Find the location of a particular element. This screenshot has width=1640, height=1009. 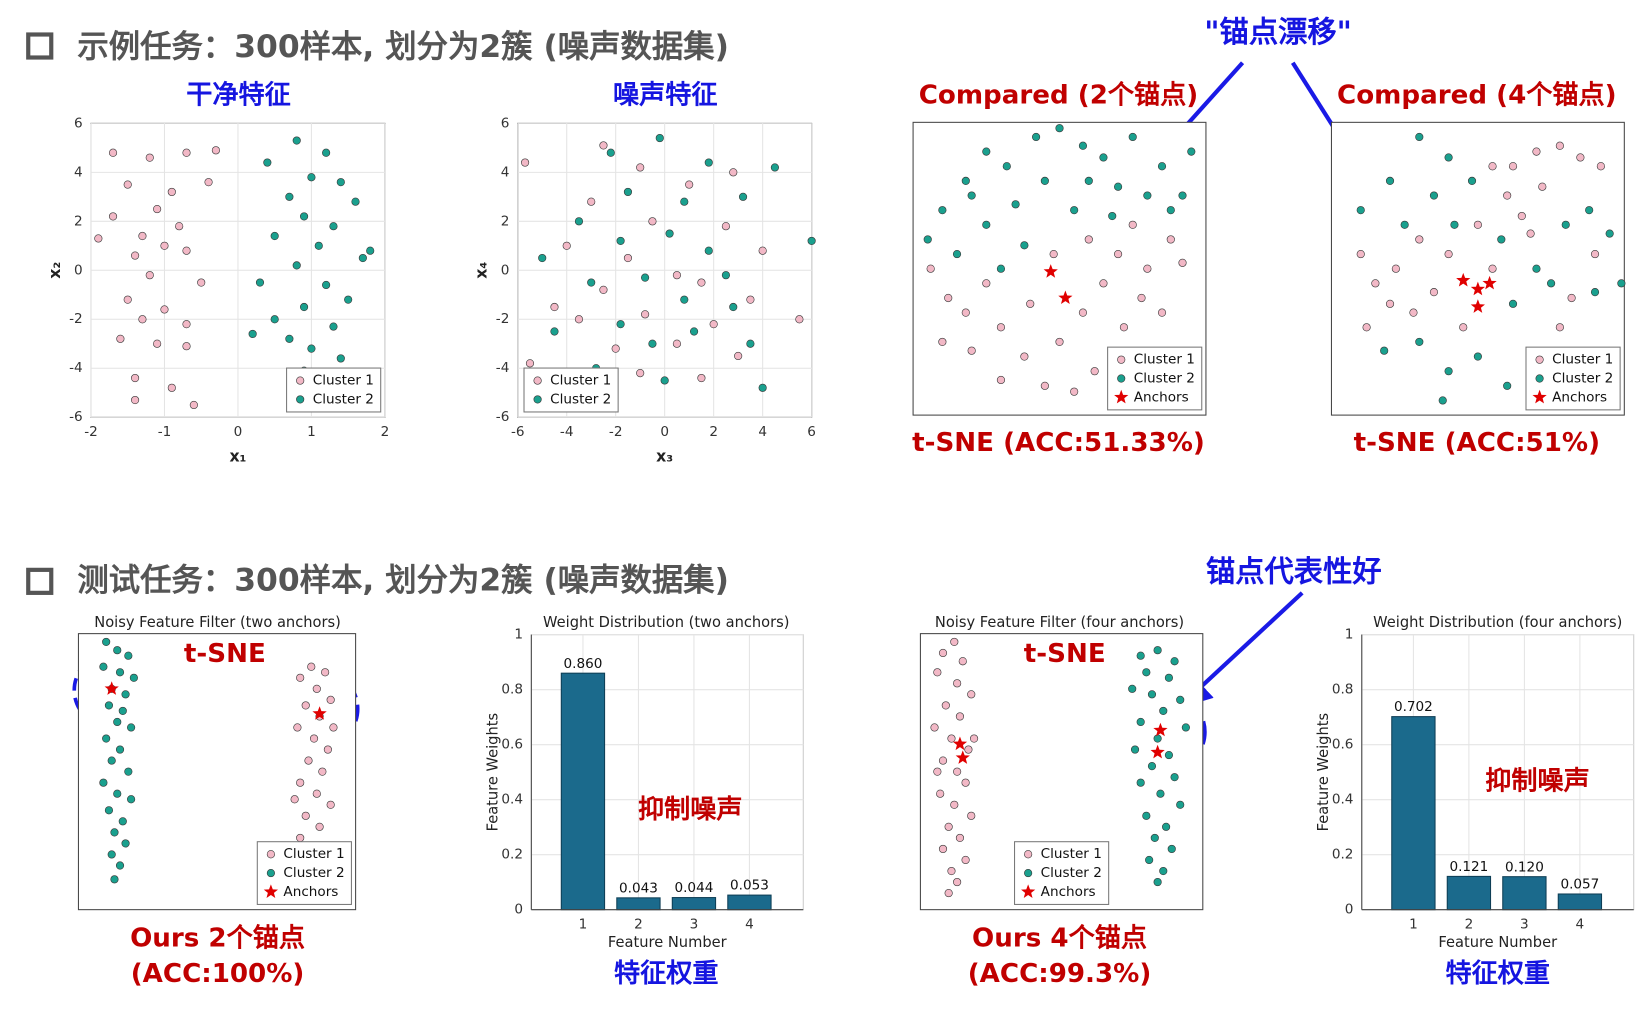

plot-area is located at coordinates (1059, 268).